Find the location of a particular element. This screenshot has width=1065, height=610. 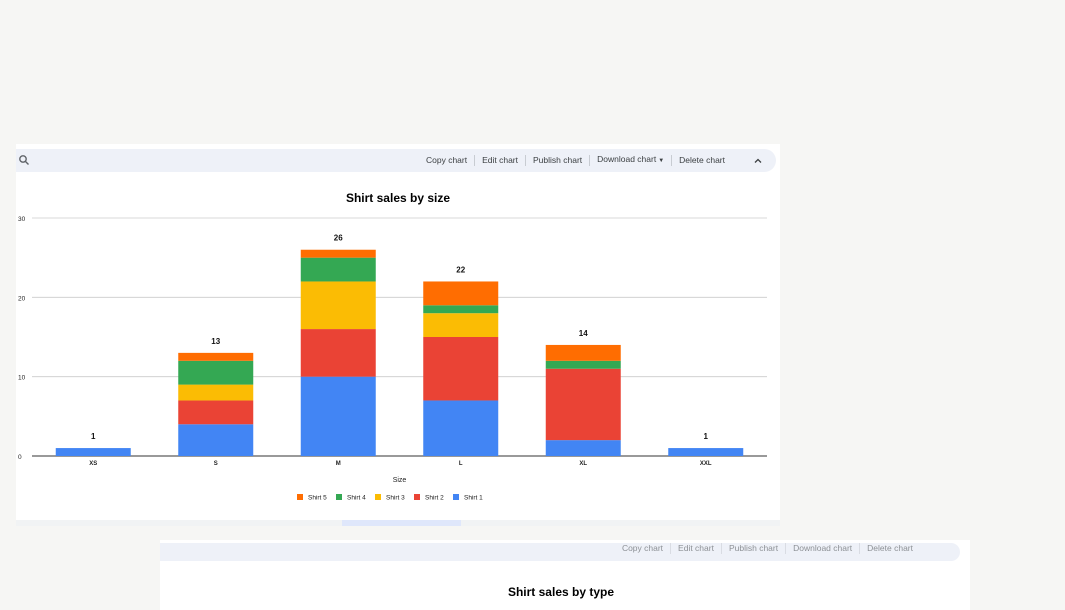

x-tick-label: XS is located at coordinates (93, 464).